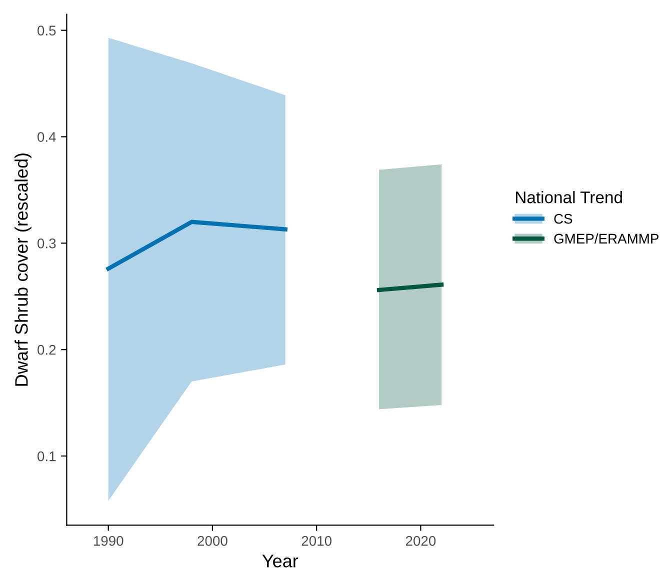  What do you see at coordinates (213, 541) in the screenshot?
I see `x-tick-label: 2000` at bounding box center [213, 541].